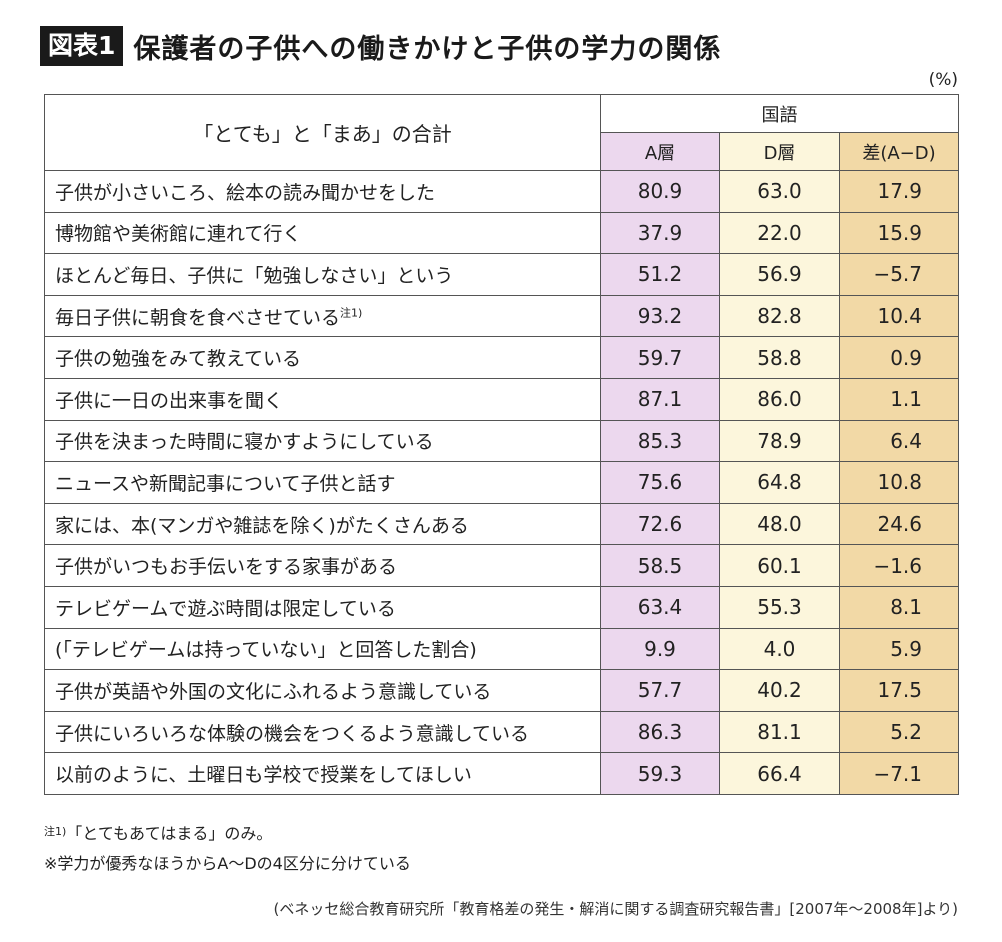 This screenshot has width=1002, height=942. Describe the element at coordinates (225, 483) in the screenshot. I see `row-label-text: ニュースや新聞記事について子供と話す` at that location.